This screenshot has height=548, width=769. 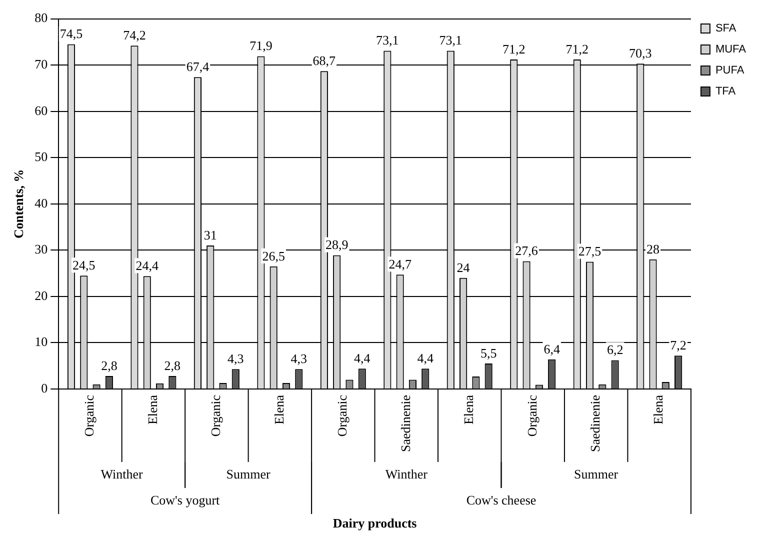 What do you see at coordinates (71, 34) in the screenshot?
I see `data-label: 74,5` at bounding box center [71, 34].